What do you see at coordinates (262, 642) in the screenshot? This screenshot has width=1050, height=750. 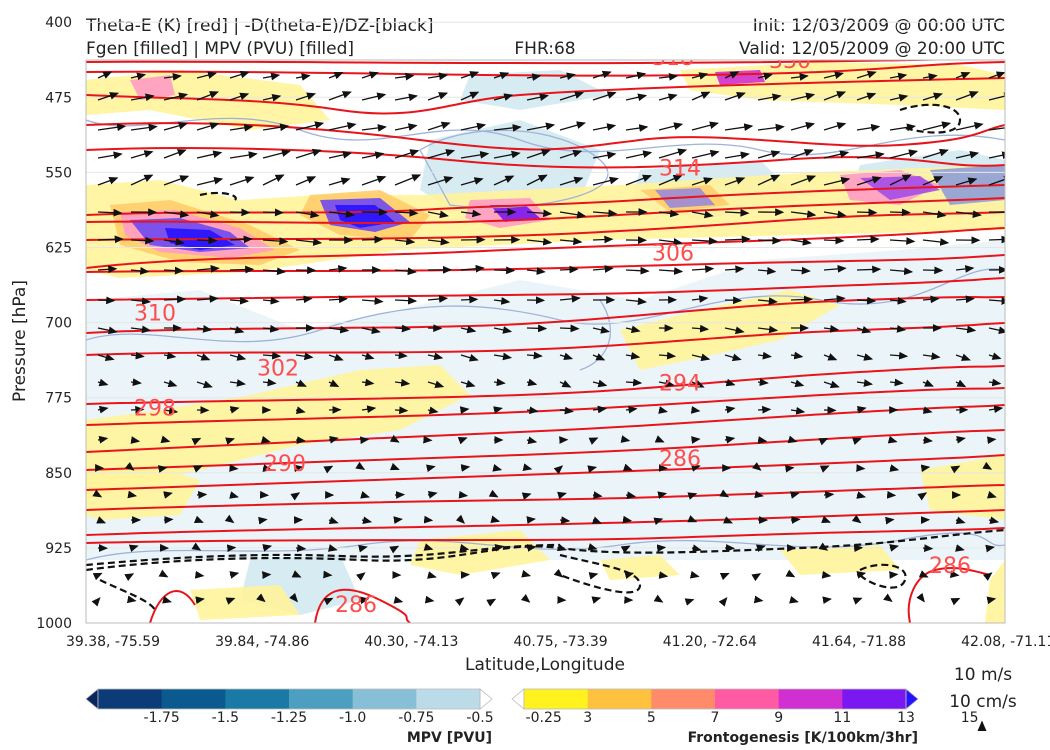 I see `x-tick-label: 39.84, -74.86` at bounding box center [262, 642].